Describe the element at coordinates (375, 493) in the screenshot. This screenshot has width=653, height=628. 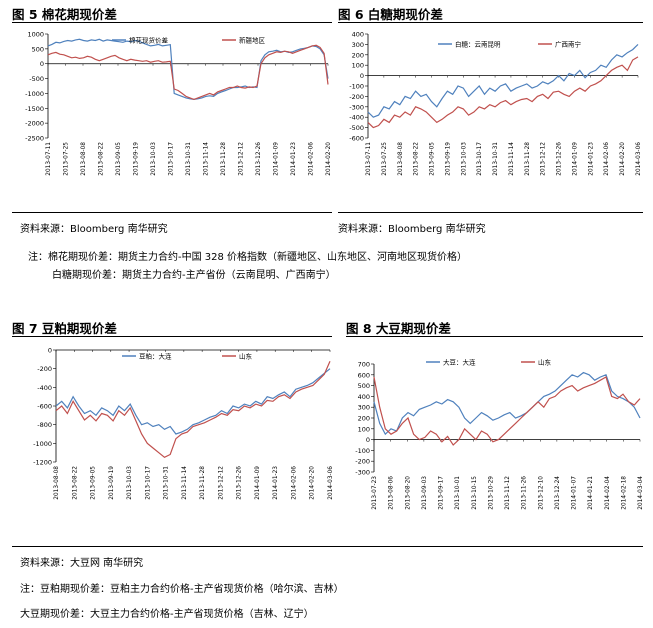
I see `x-tick-label: 2013-07-23` at that location.